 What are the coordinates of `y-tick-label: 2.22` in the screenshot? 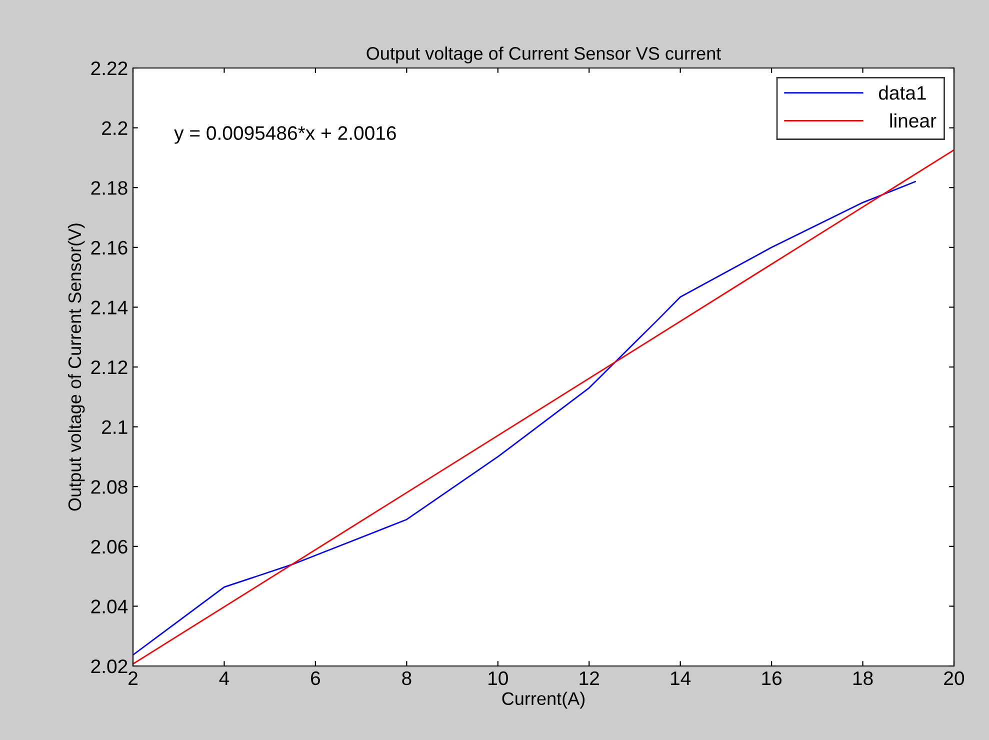 It's located at (109, 68).